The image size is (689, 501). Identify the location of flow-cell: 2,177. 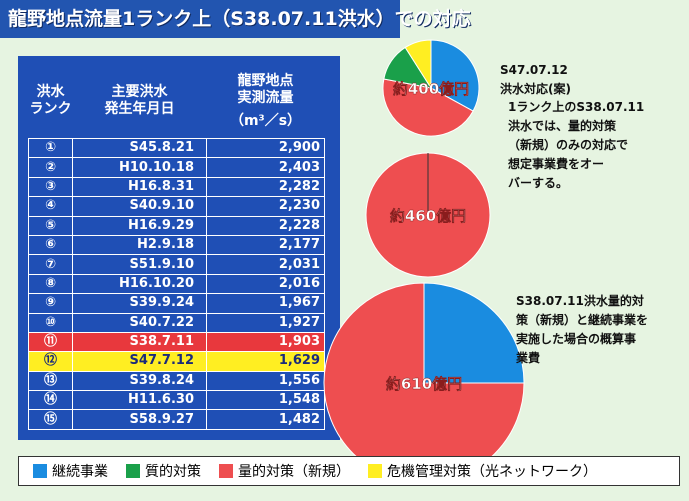
(265, 245).